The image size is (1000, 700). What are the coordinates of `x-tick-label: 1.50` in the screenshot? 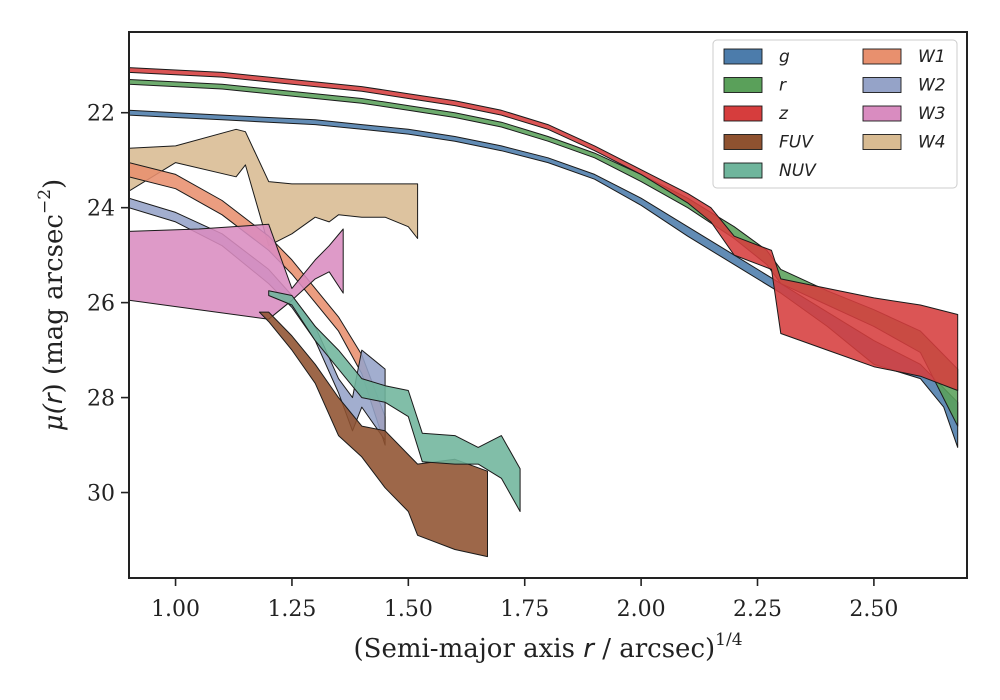 It's located at (408, 609).